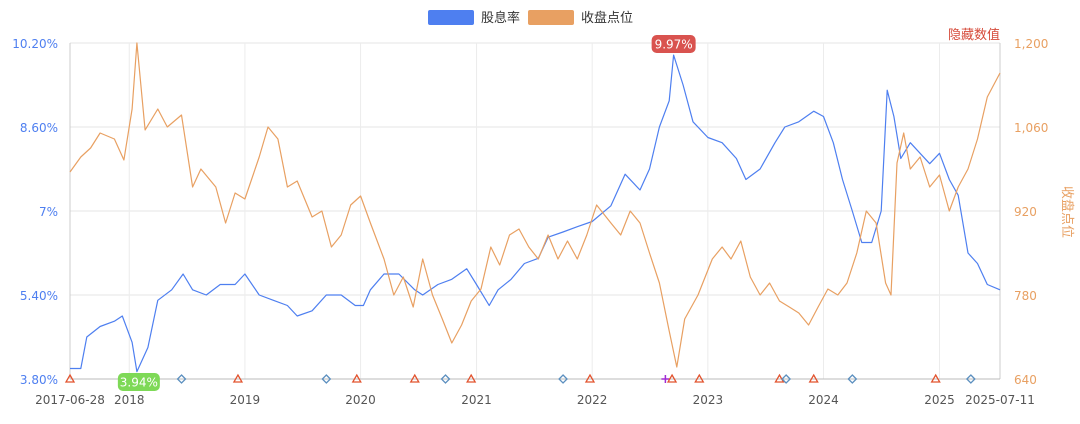 The height and width of the screenshot is (424, 1080). Describe the element at coordinates (1025, 380) in the screenshot. I see `right-tick-label: 640` at that location.